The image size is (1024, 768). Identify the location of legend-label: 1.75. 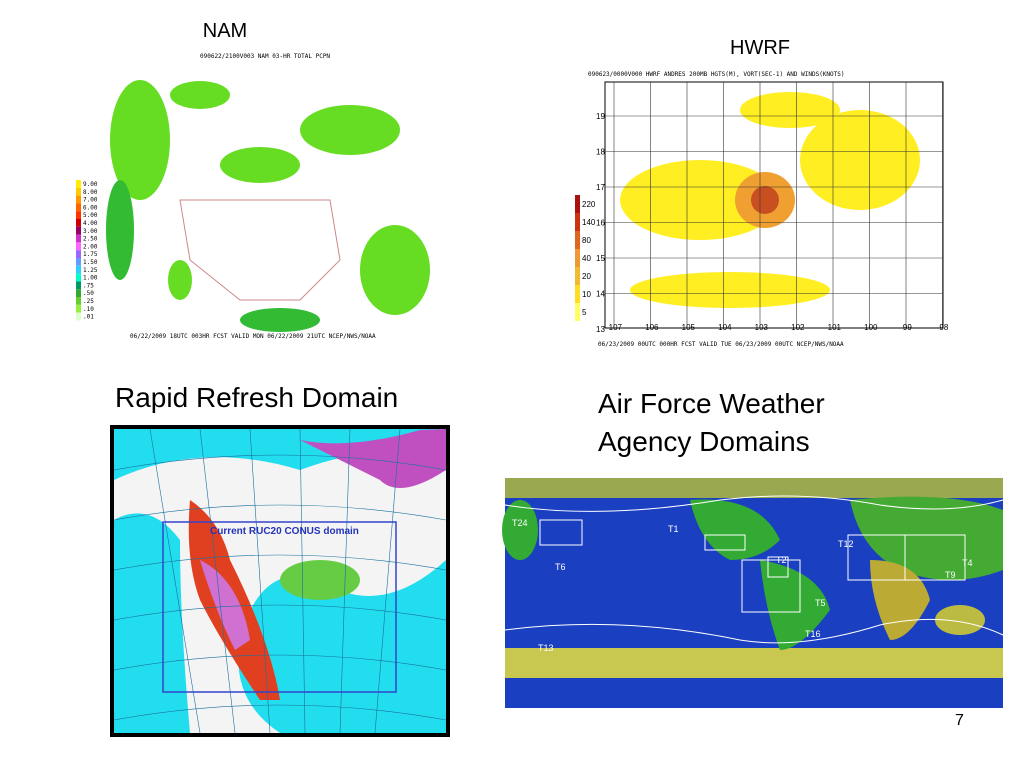
(90, 254).